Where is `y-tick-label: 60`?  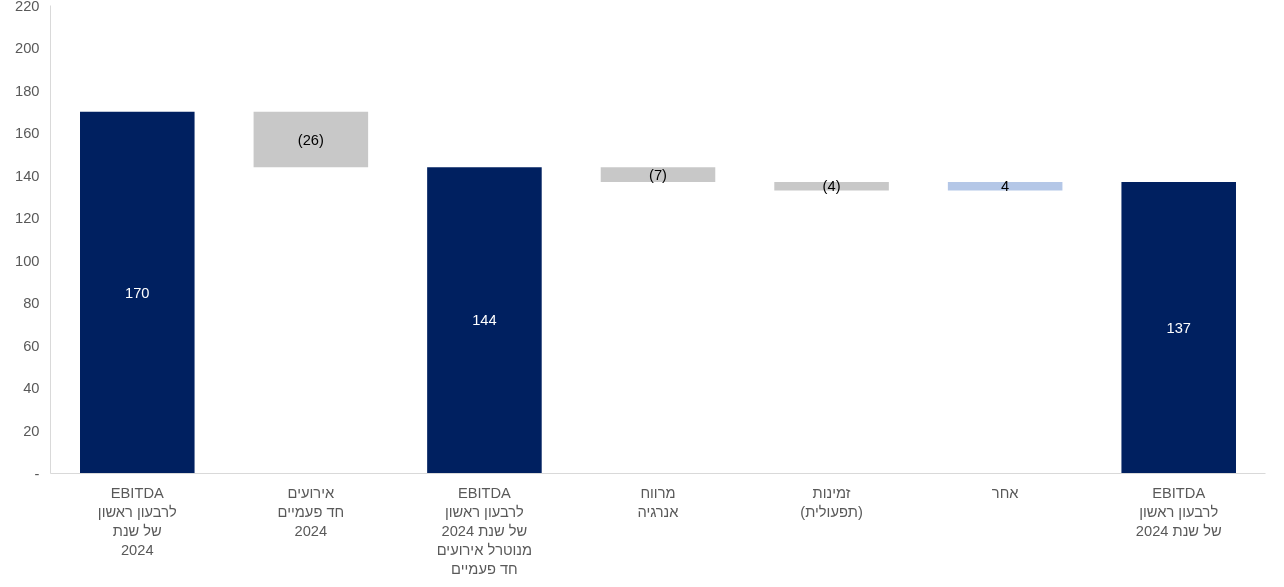 y-tick-label: 60 is located at coordinates (31, 345).